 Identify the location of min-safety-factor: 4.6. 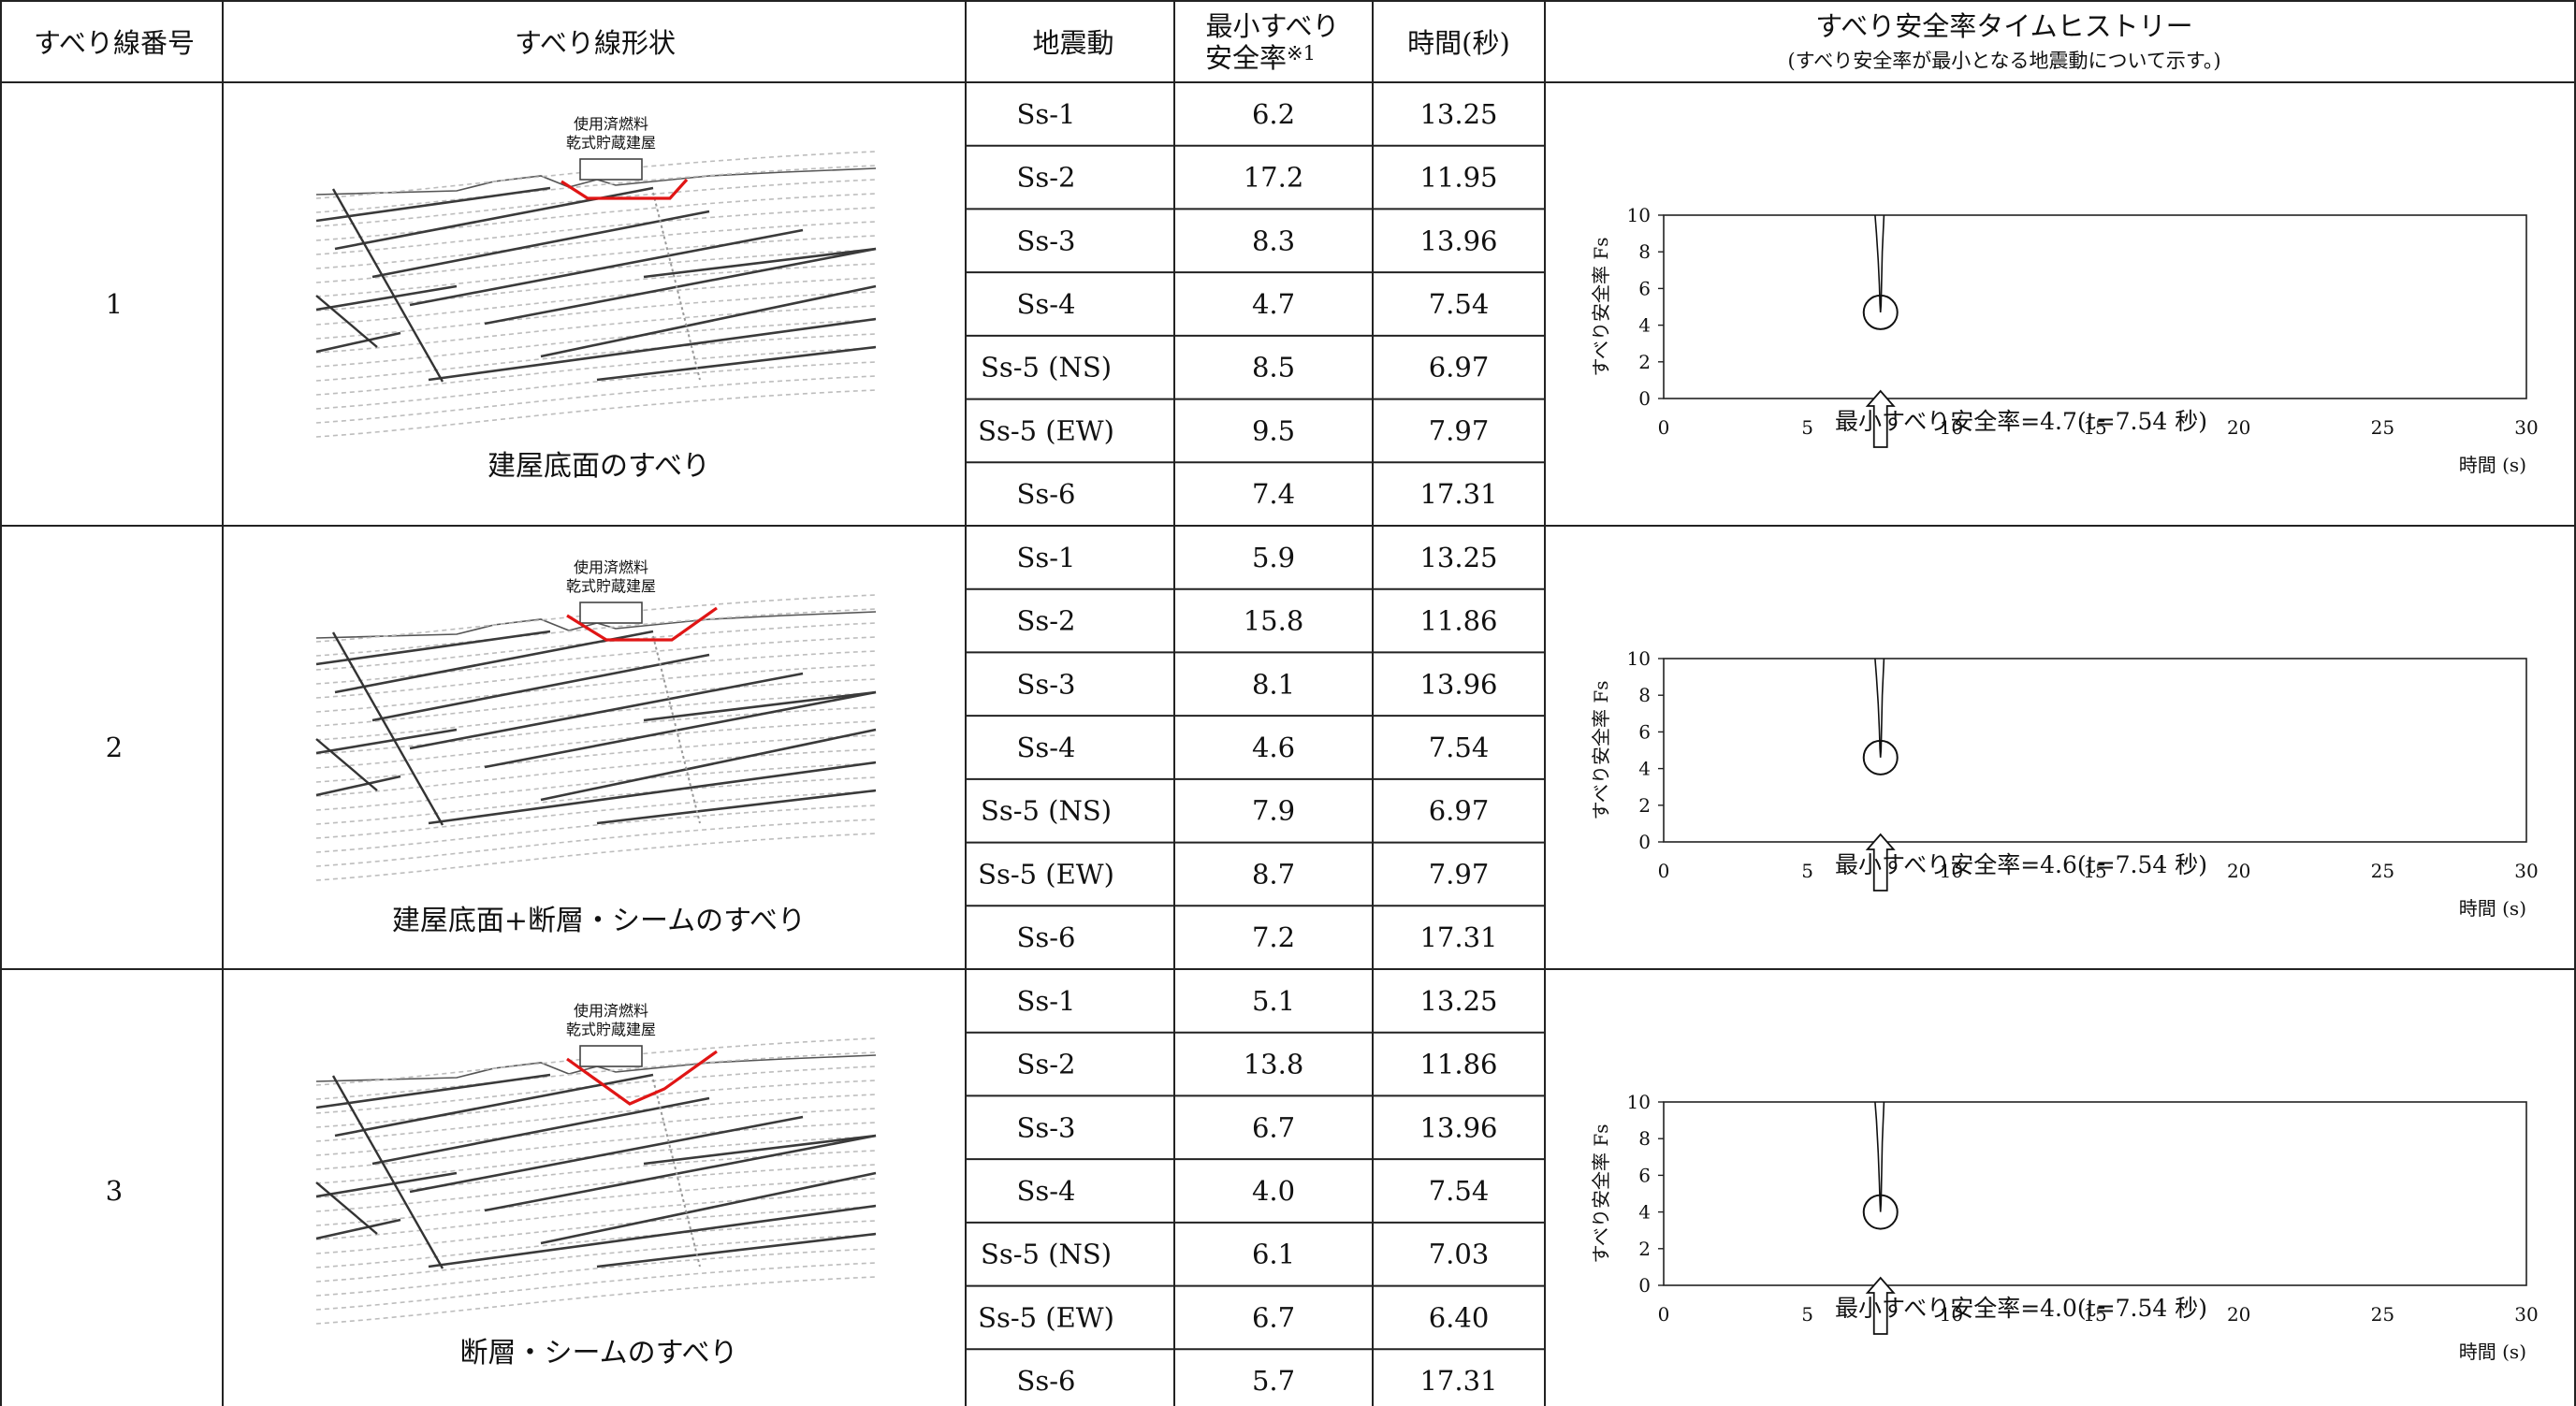
(1273, 747).